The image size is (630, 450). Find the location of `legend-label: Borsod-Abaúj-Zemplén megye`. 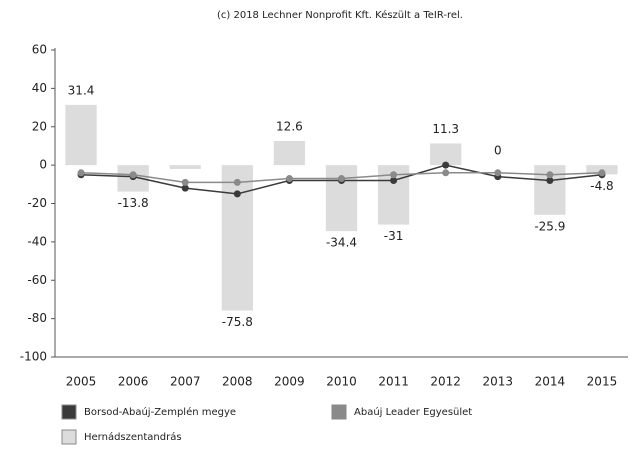

legend-label: Borsod-Abaúj-Zemplén megye is located at coordinates (160, 412).